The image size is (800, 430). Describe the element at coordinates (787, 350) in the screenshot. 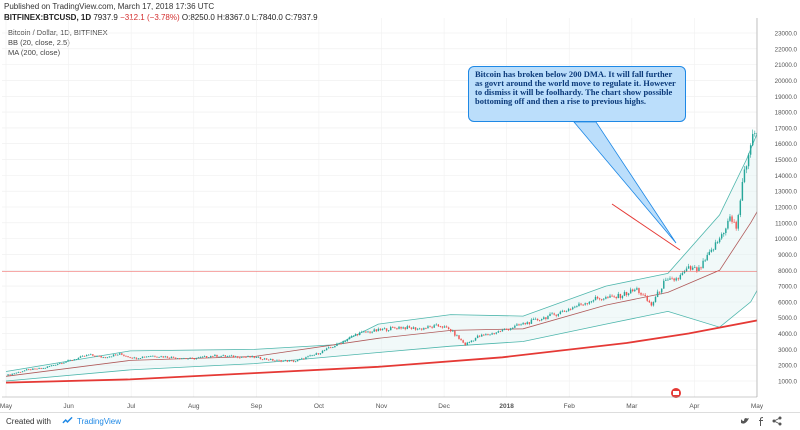

I see `price-tick-label: 3000.0` at that location.